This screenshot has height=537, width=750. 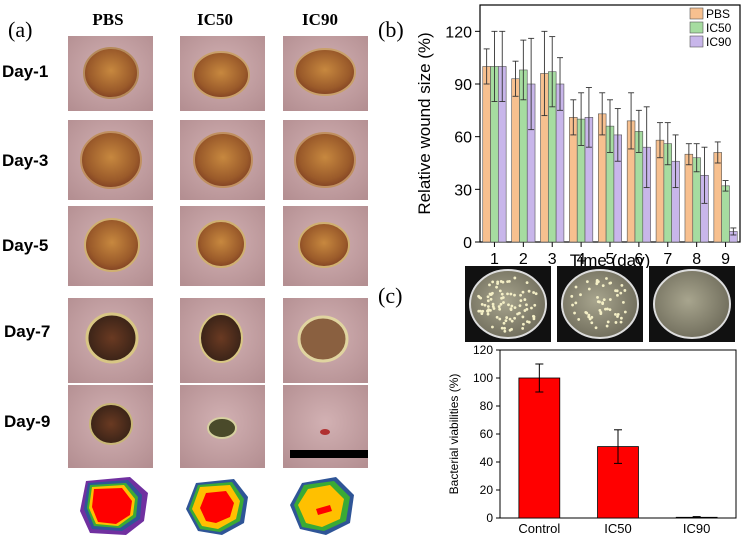 What do you see at coordinates (25, 160) in the screenshot?
I see `row-label-day-3: Day-3` at bounding box center [25, 160].